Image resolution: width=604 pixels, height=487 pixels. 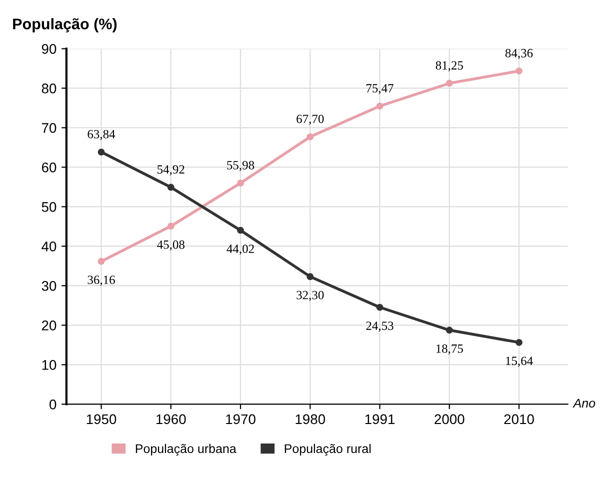 I want to click on data-label: 32,30, so click(x=310, y=296).